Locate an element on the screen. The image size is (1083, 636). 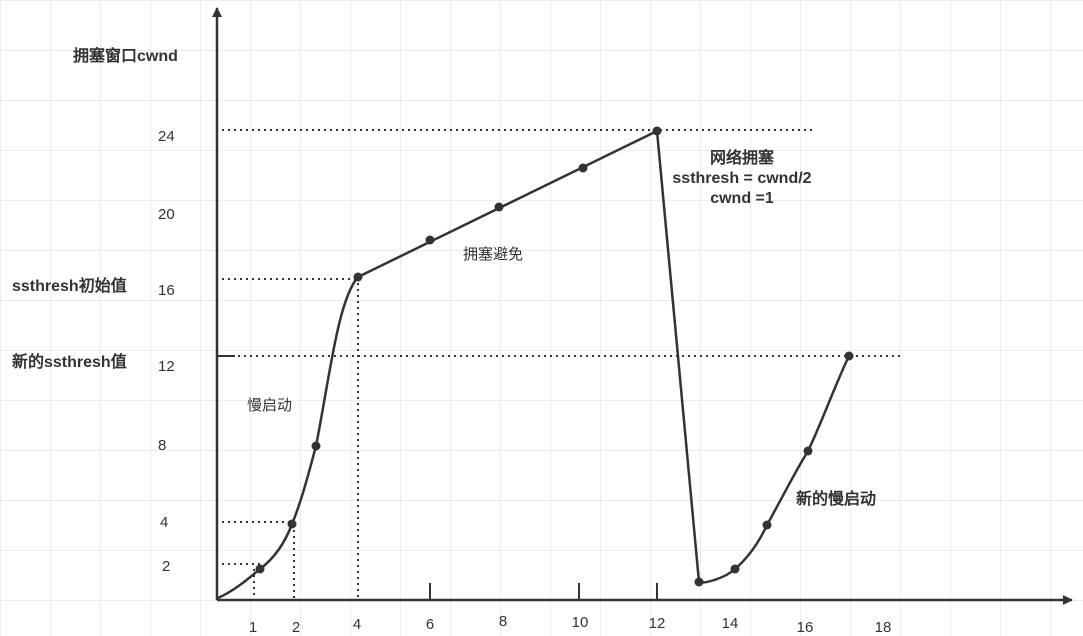
x-tick-marks is located at coordinates (543, 591).